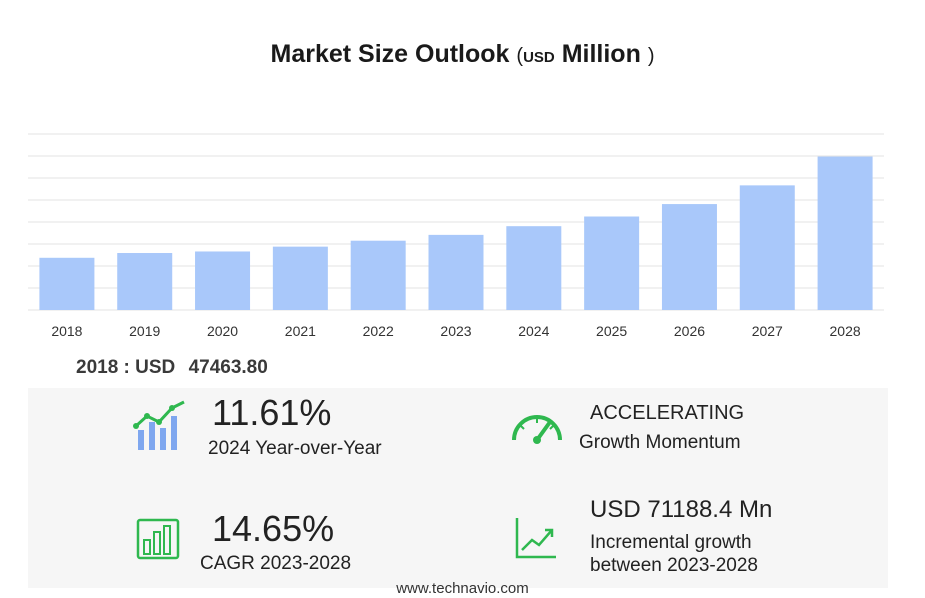 The image size is (925, 598). What do you see at coordinates (671, 542) in the screenshot?
I see `incremental-label-1: Incremental growth` at bounding box center [671, 542].